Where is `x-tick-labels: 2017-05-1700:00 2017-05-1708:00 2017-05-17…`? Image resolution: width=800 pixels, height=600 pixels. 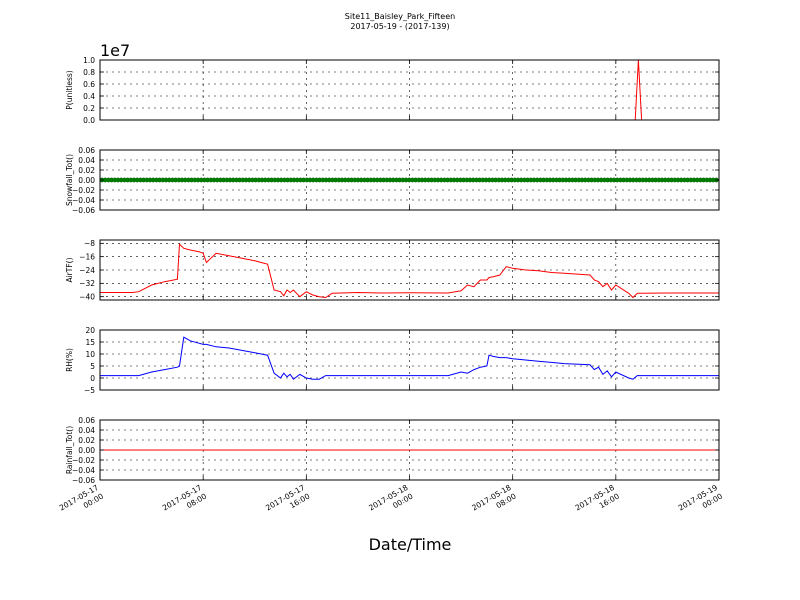 x-tick-labels: 2017-05-1700:00 2017-05-1708:00 2017-05-17… is located at coordinates (391, 502).